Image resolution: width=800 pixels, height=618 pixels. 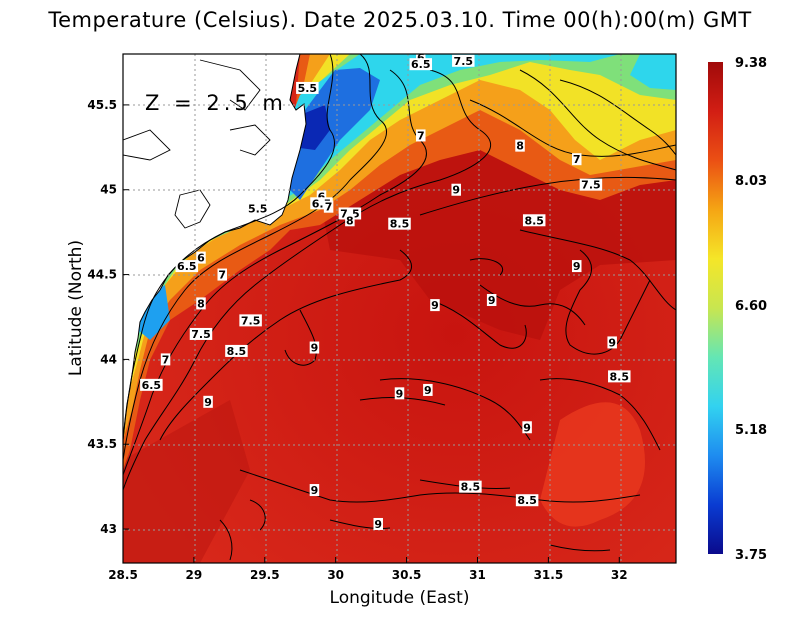 What do you see at coordinates (619, 575) in the screenshot?
I see `x-tick-label: 32` at bounding box center [619, 575].